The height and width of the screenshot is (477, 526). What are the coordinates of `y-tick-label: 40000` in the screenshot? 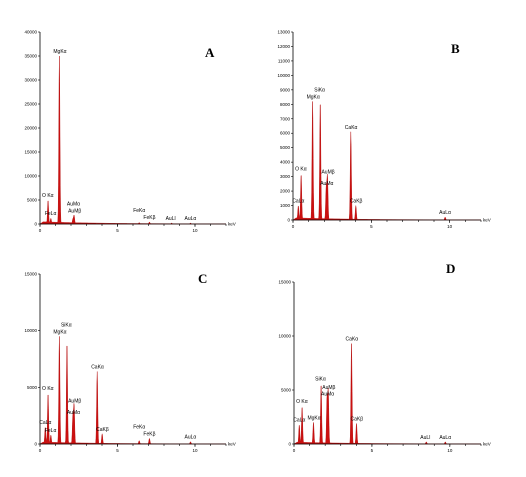 It's located at (30, 32).